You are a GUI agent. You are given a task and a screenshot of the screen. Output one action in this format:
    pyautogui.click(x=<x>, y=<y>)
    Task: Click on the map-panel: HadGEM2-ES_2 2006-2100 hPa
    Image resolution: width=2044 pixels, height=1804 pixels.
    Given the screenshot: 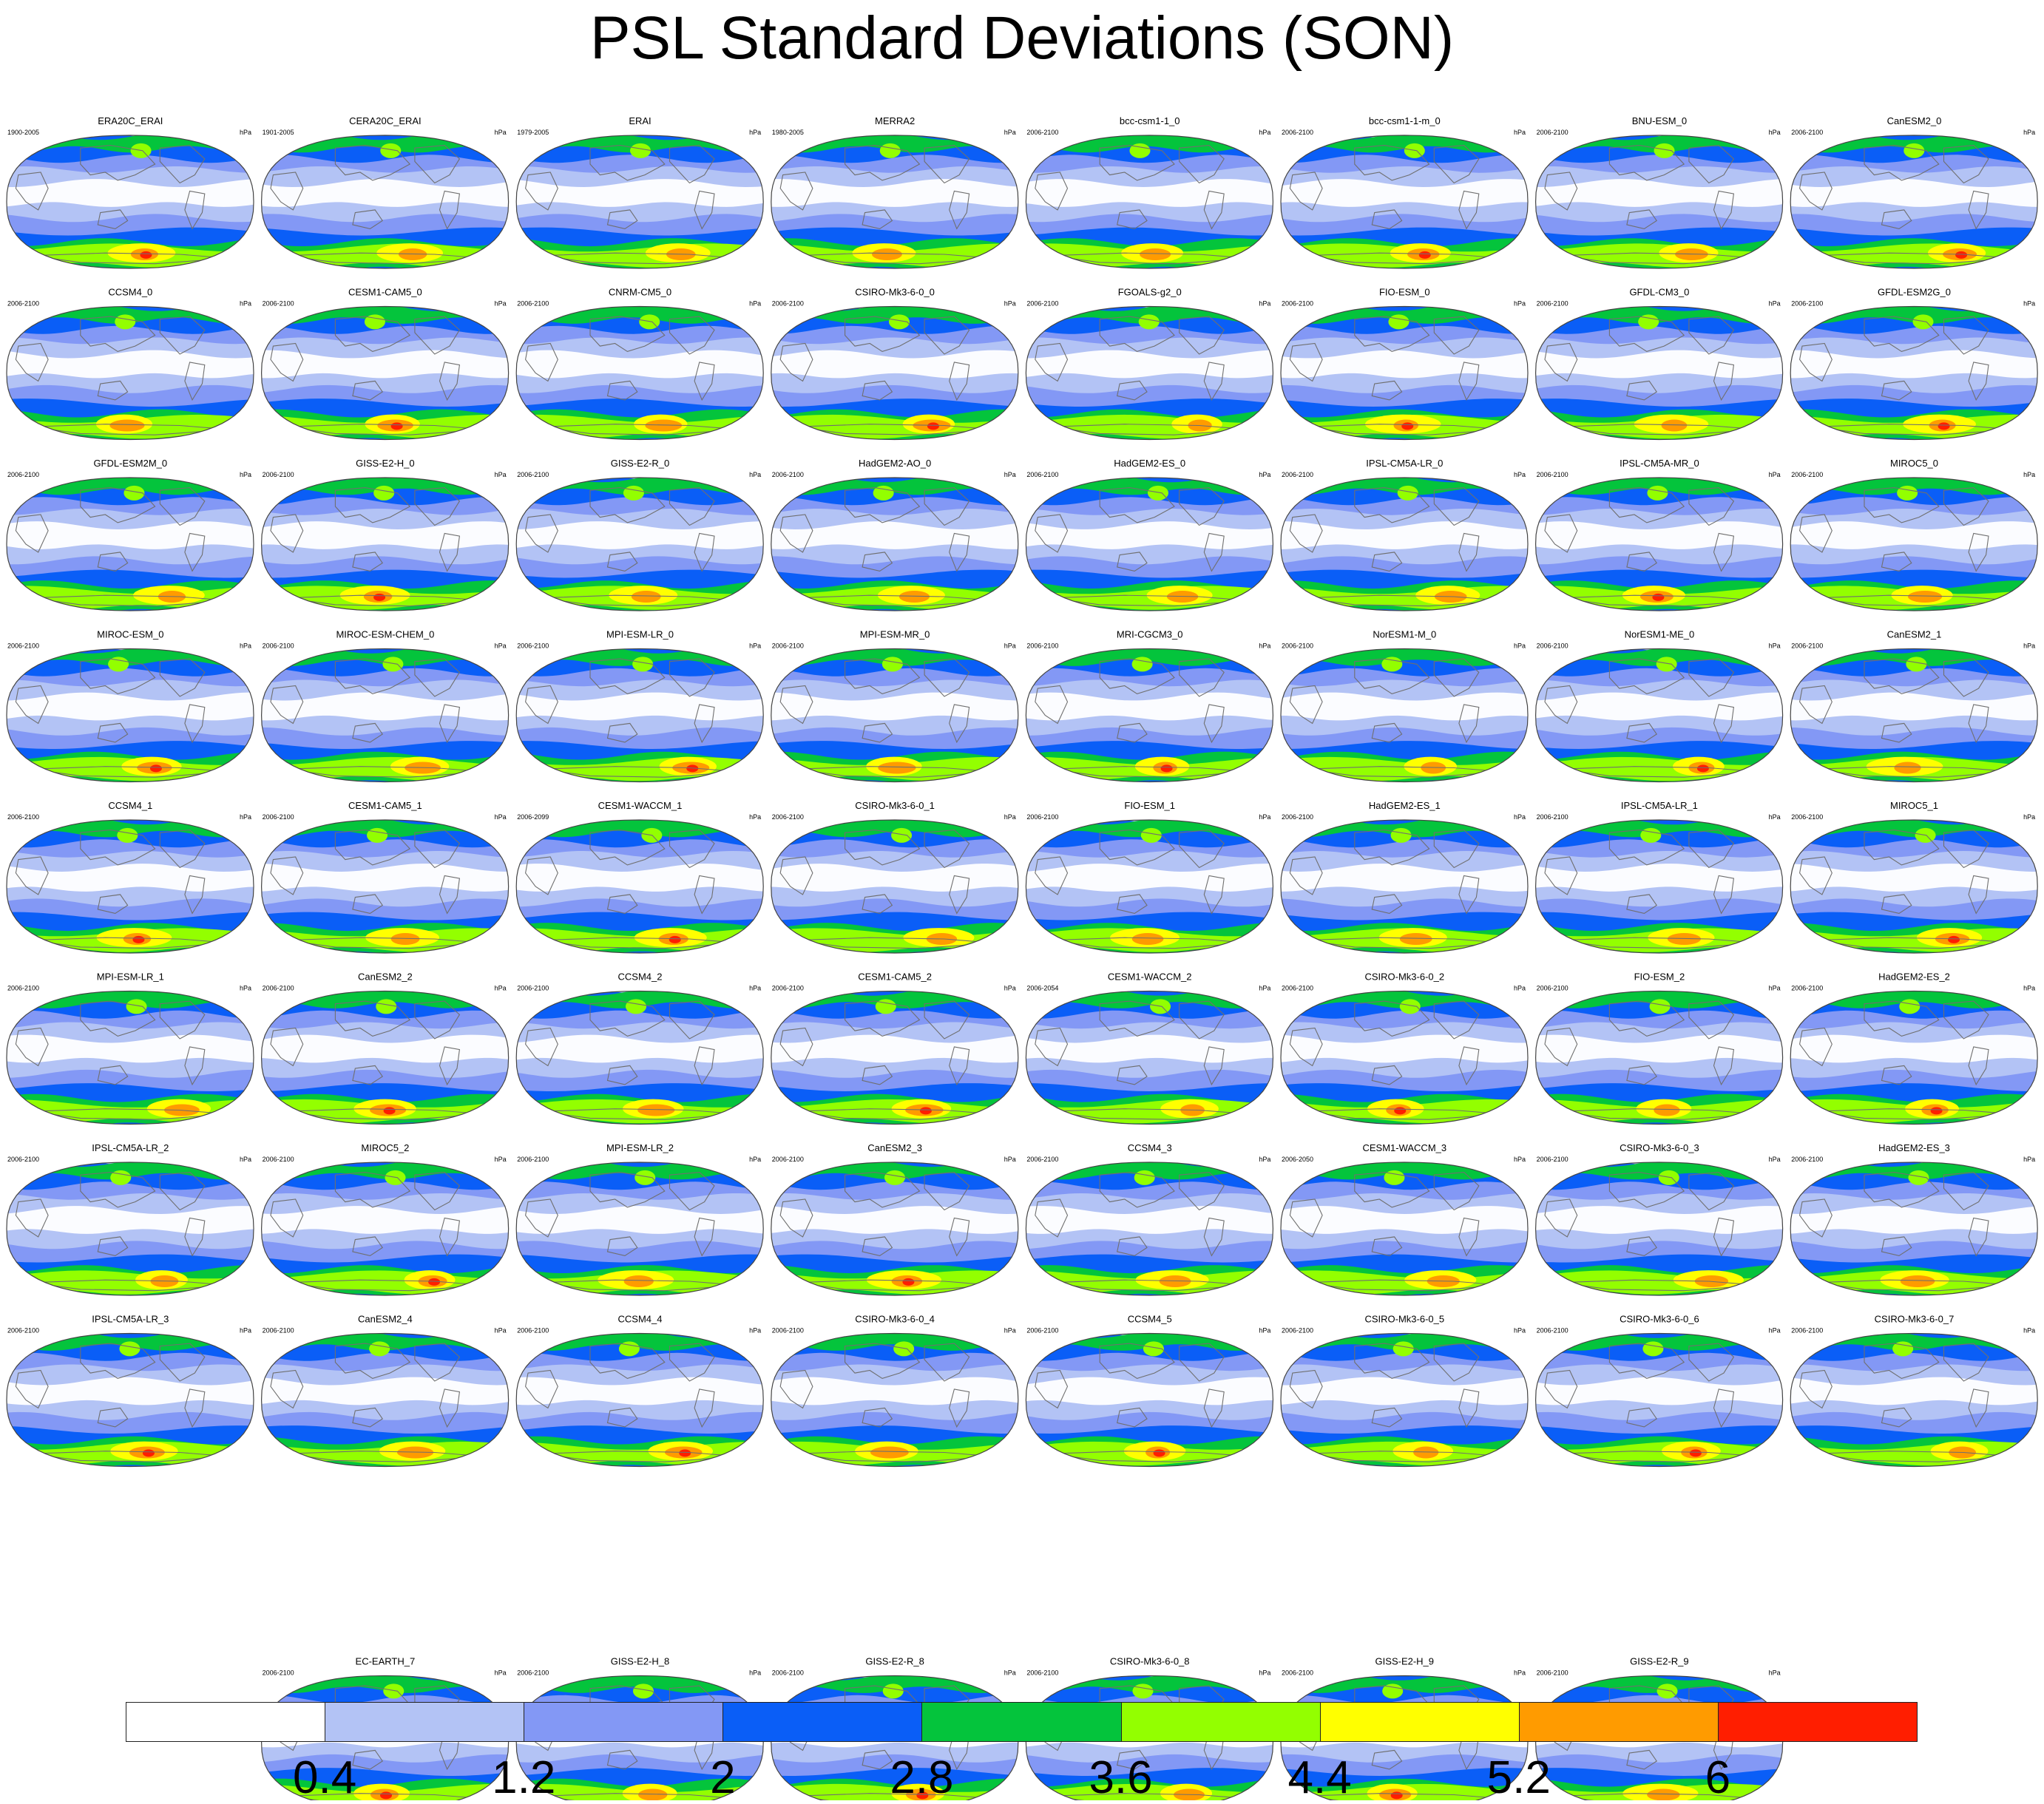 What is the action you would take?
    pyautogui.click(x=1914, y=1048)
    